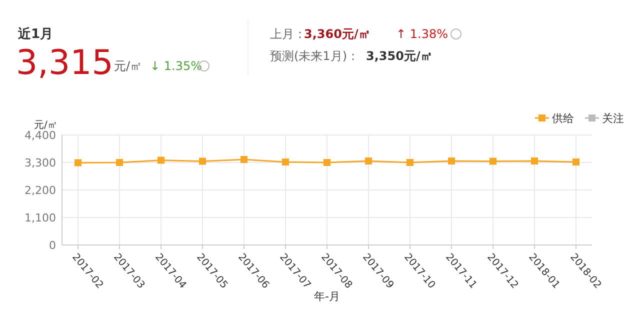 The width and height of the screenshot is (640, 330). What do you see at coordinates (40, 190) in the screenshot?
I see `y-tick-label: 2,200` at bounding box center [40, 190].